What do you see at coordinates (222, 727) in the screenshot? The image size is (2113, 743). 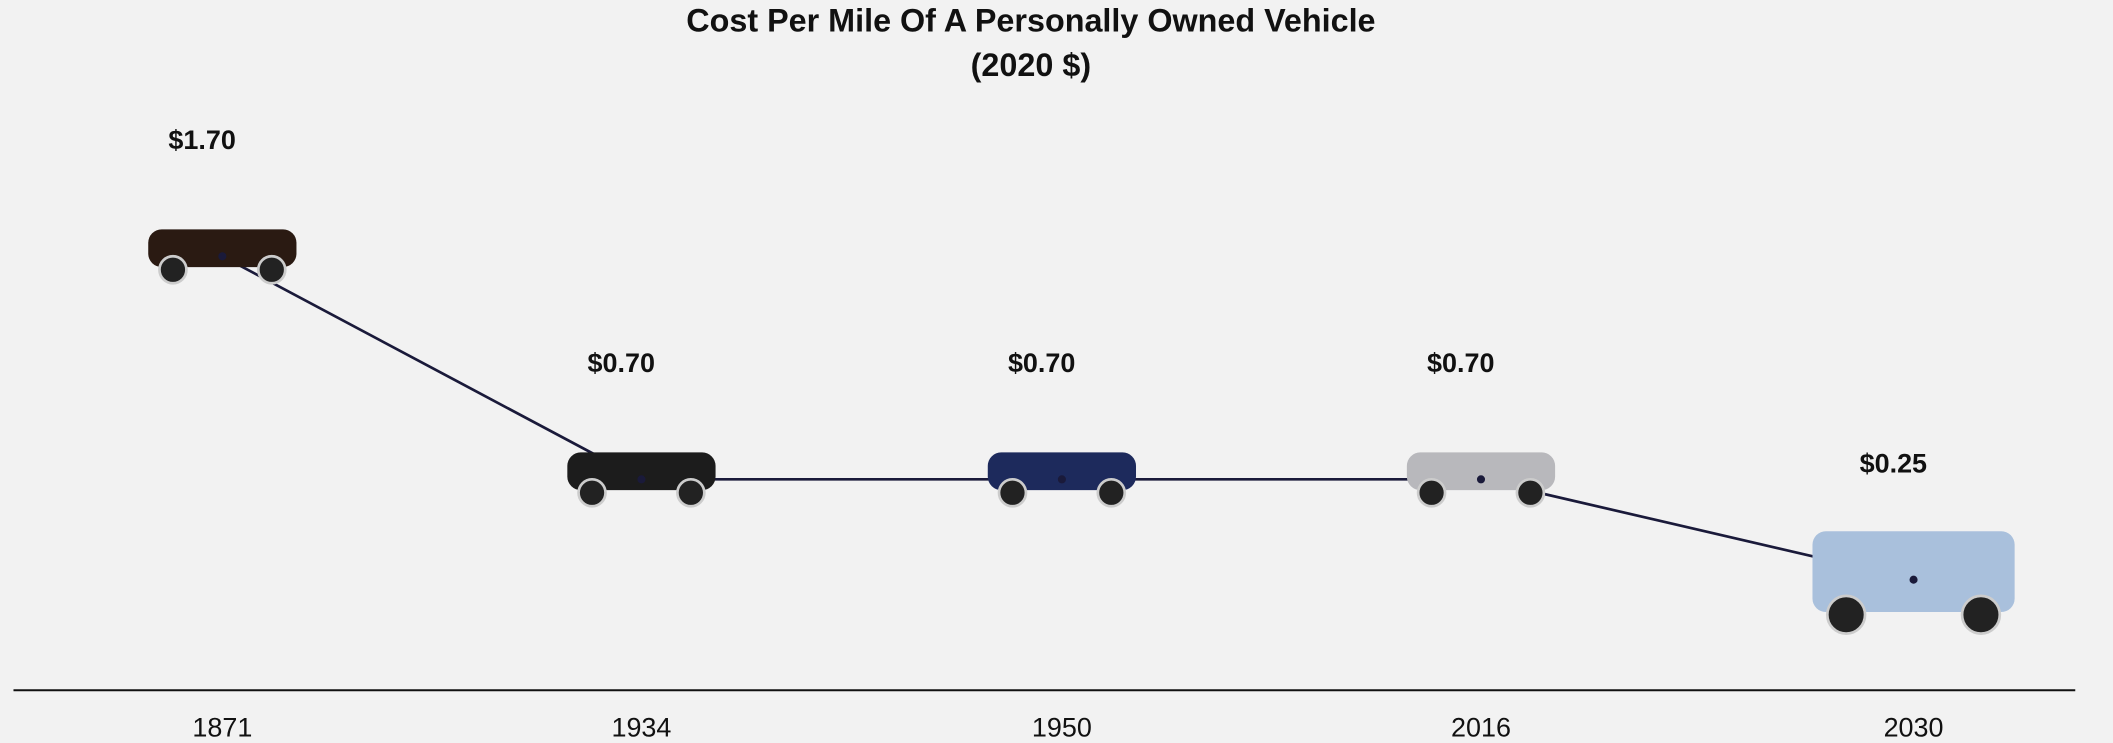 I see `x-tick-label: 1871` at bounding box center [222, 727].